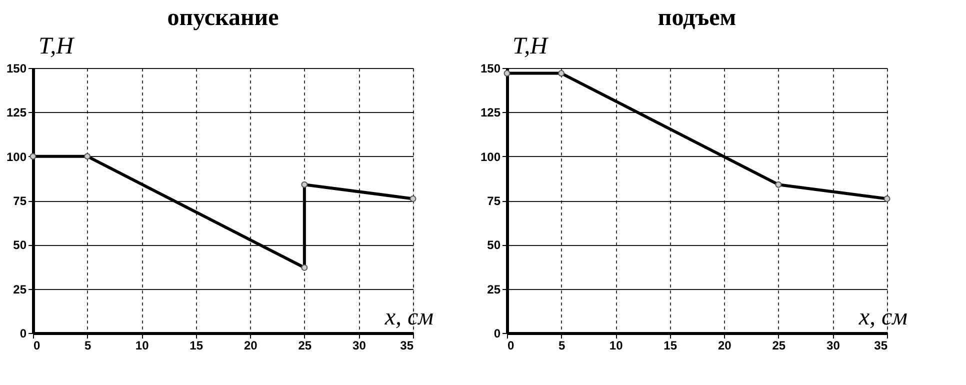  Describe the element at coordinates (223, 18) in the screenshot. I see `chart-title: опускание` at that location.